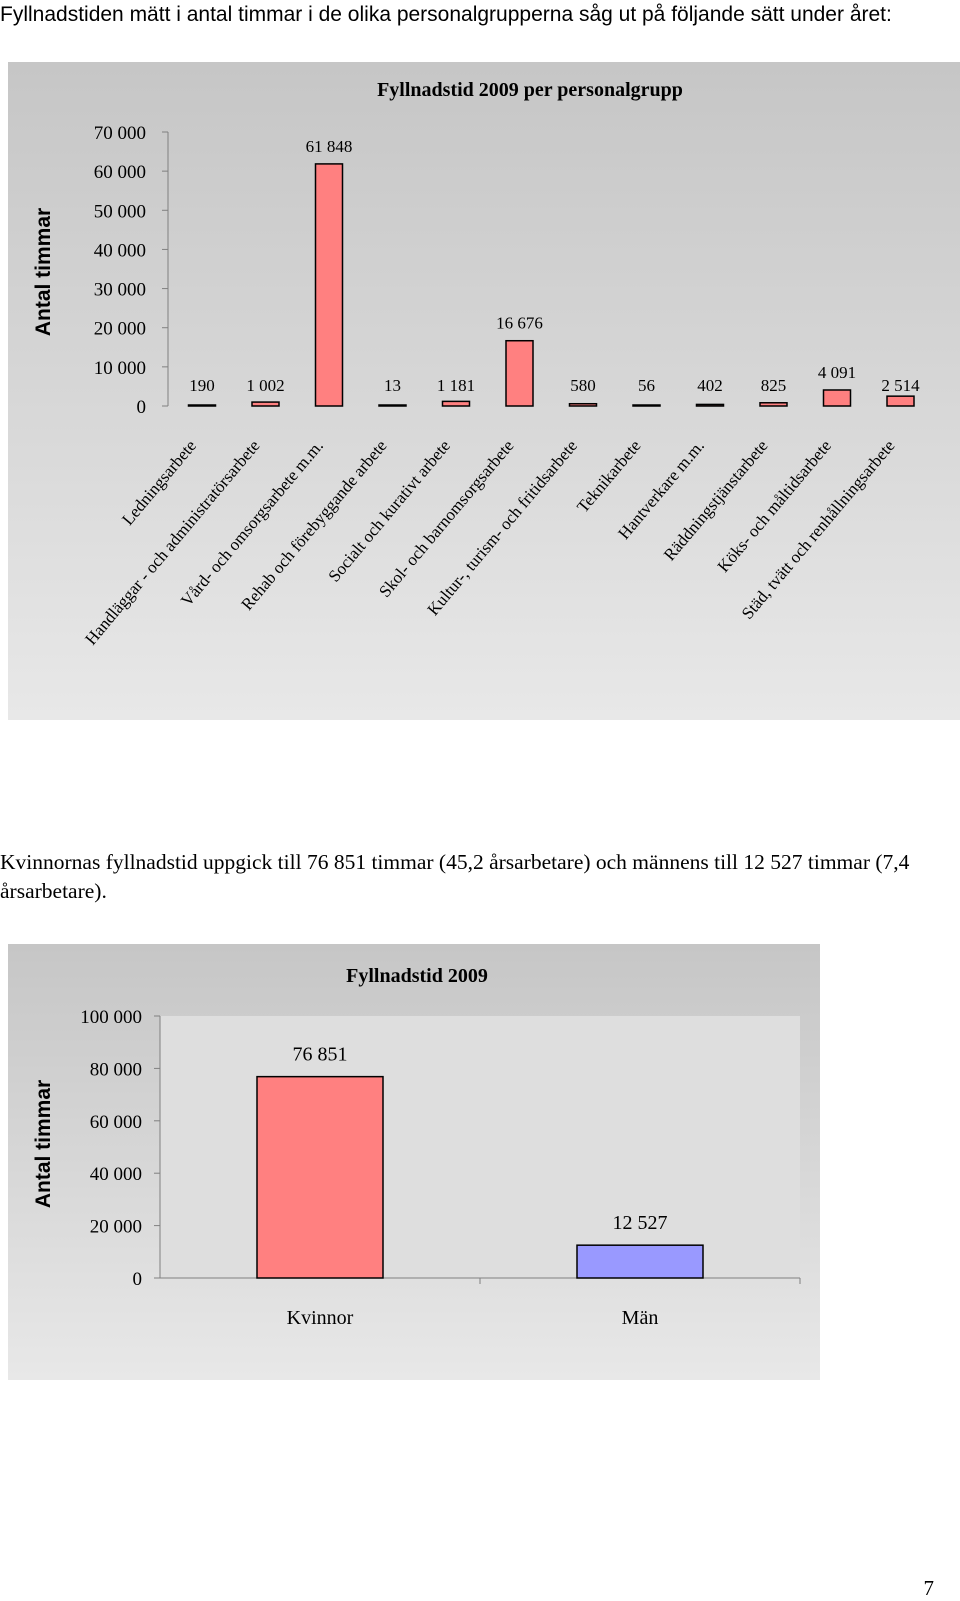 This screenshot has width=960, height=1601. What do you see at coordinates (837, 372) in the screenshot?
I see `data-label: 4 091` at bounding box center [837, 372].